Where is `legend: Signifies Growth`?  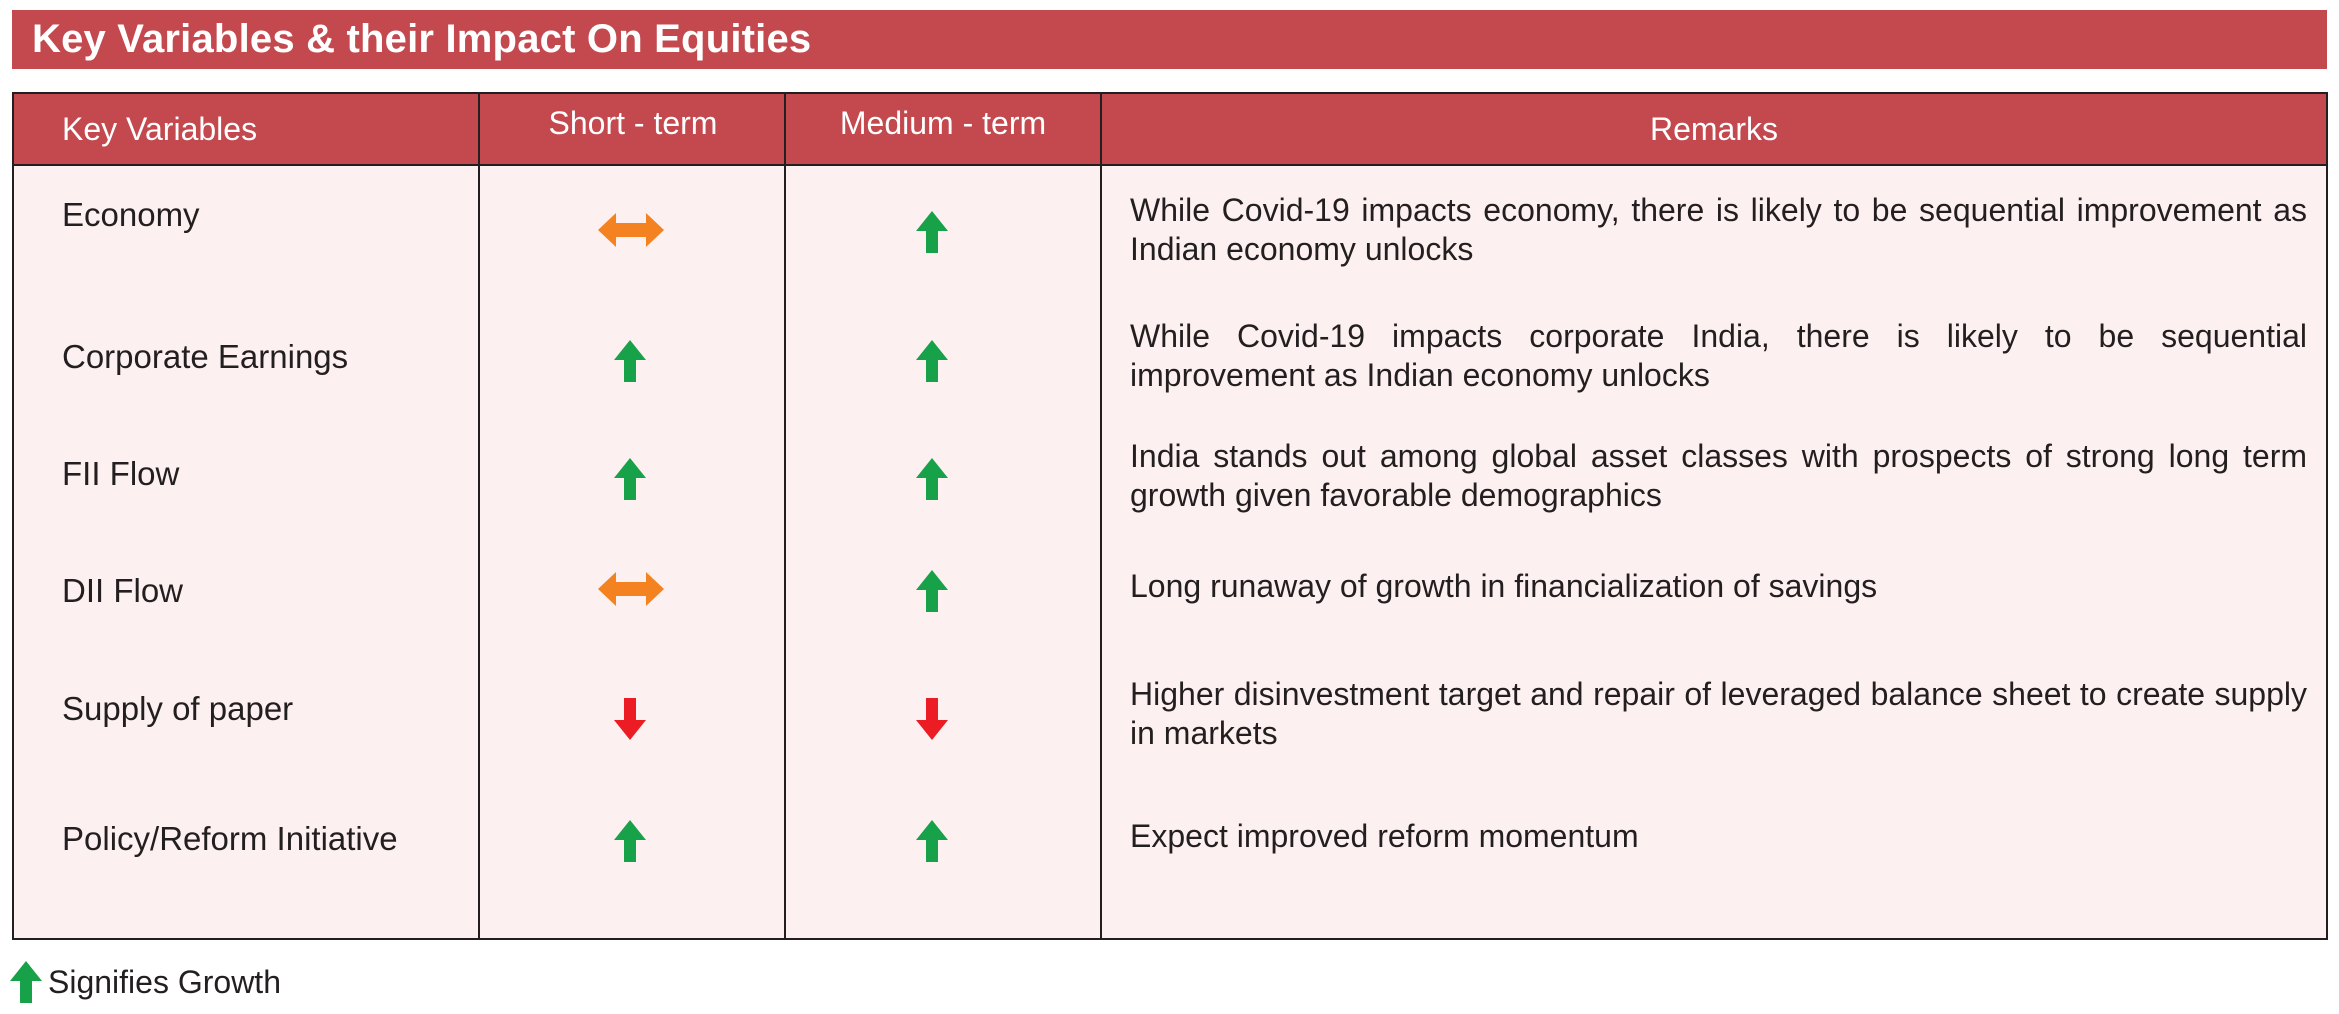 legend: Signifies Growth is located at coordinates (145, 982).